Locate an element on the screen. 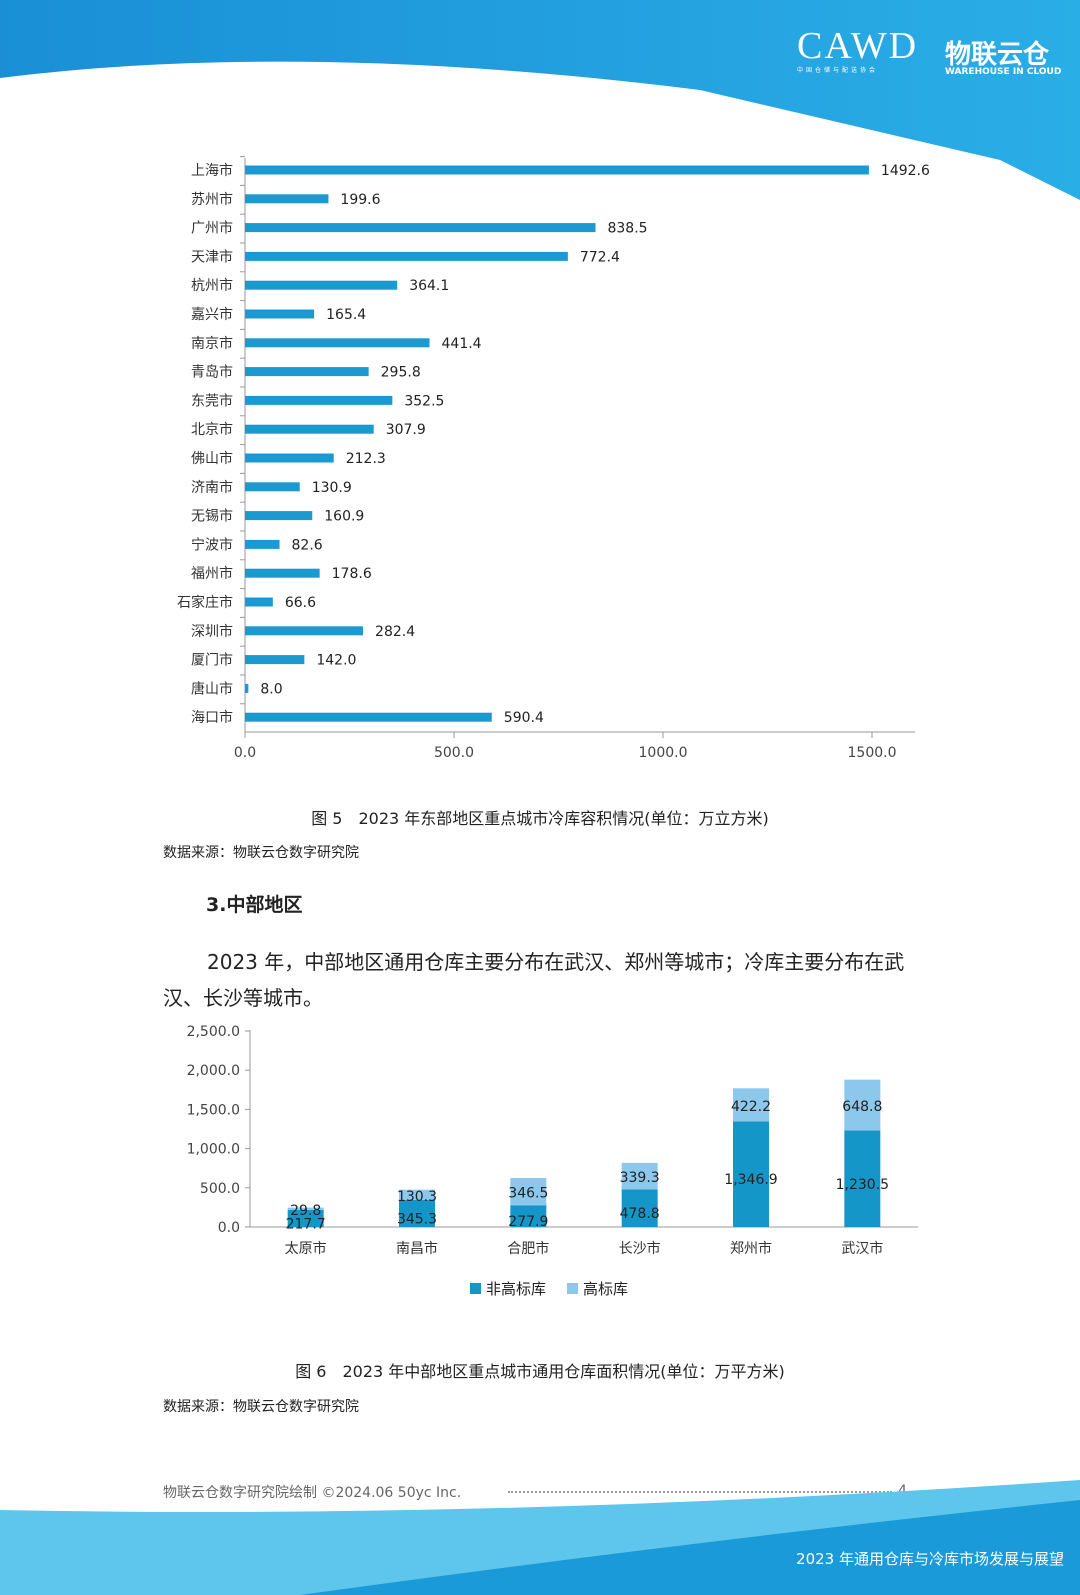 The width and height of the screenshot is (1080, 1595). wic-logo: 物联云仓 is located at coordinates (997, 55).